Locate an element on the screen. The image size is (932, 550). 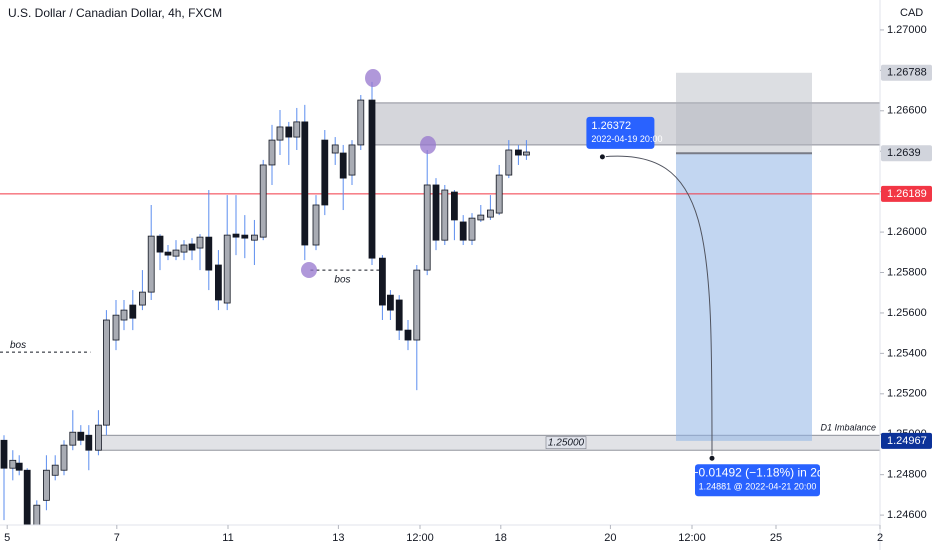
x-tick-label: 2 is located at coordinates (880, 538).